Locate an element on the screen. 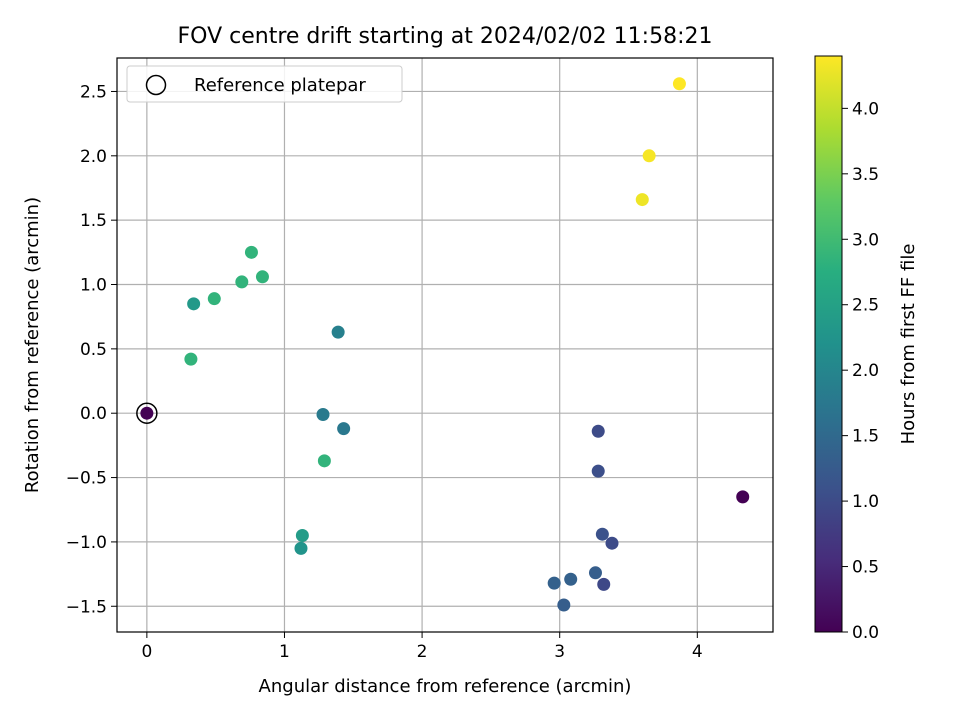  colorbar-tick-label: 4.0 is located at coordinates (865, 109).